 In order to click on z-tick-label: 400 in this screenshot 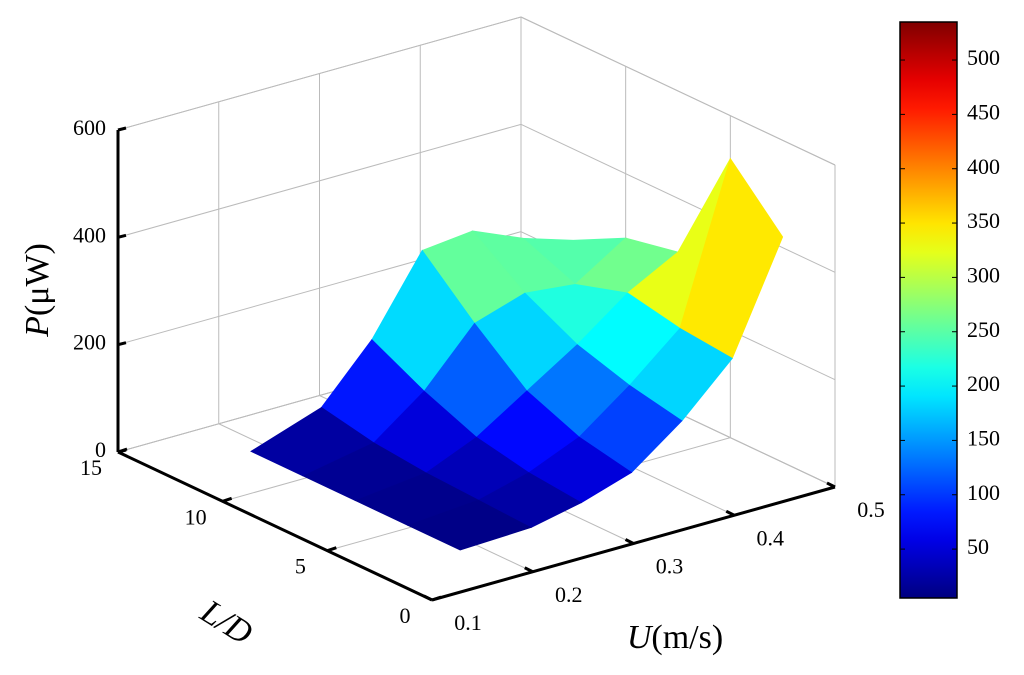, I will do `click(89, 234)`.